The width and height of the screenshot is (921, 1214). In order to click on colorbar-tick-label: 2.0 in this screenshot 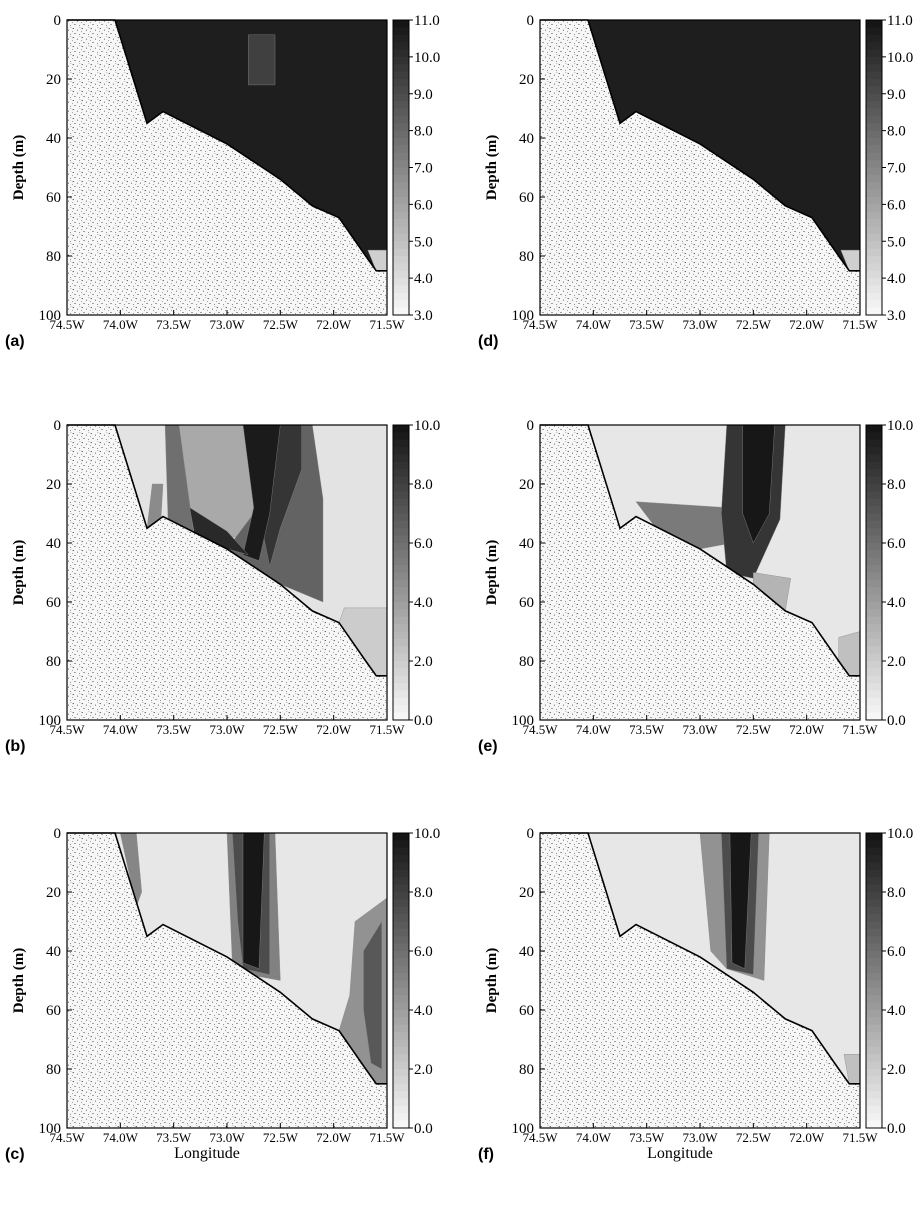, I will do `click(423, 1070)`.